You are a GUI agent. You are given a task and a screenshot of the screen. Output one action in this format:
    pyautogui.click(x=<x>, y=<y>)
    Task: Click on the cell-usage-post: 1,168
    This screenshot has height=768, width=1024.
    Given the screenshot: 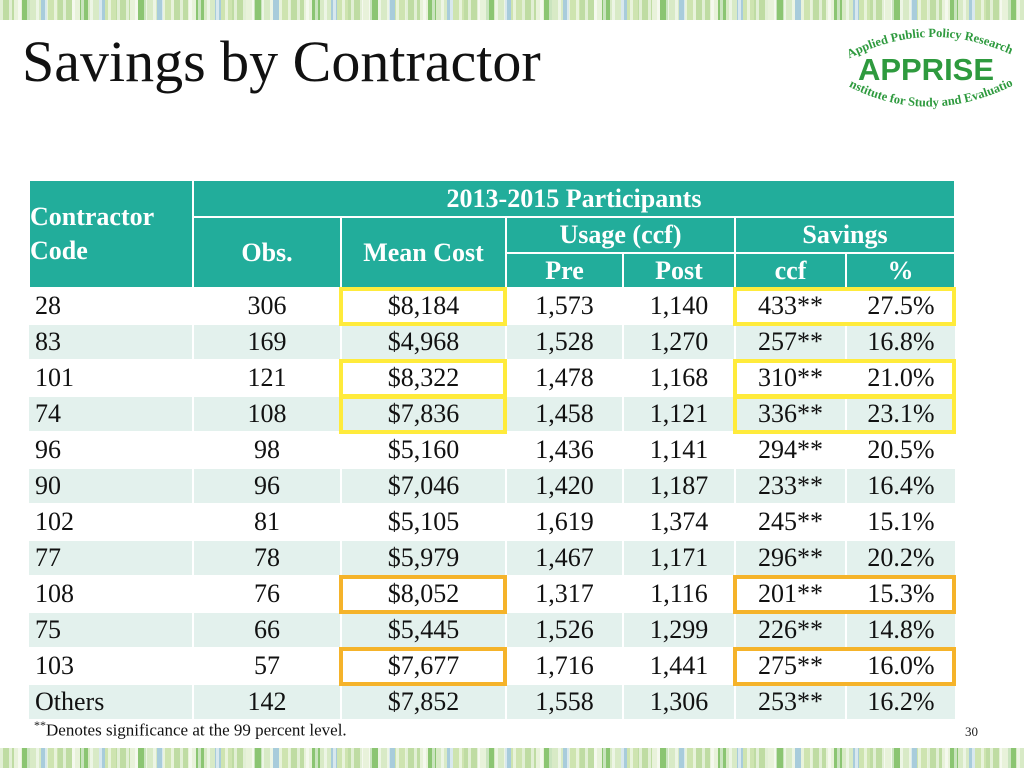 What is the action you would take?
    pyautogui.click(x=679, y=377)
    